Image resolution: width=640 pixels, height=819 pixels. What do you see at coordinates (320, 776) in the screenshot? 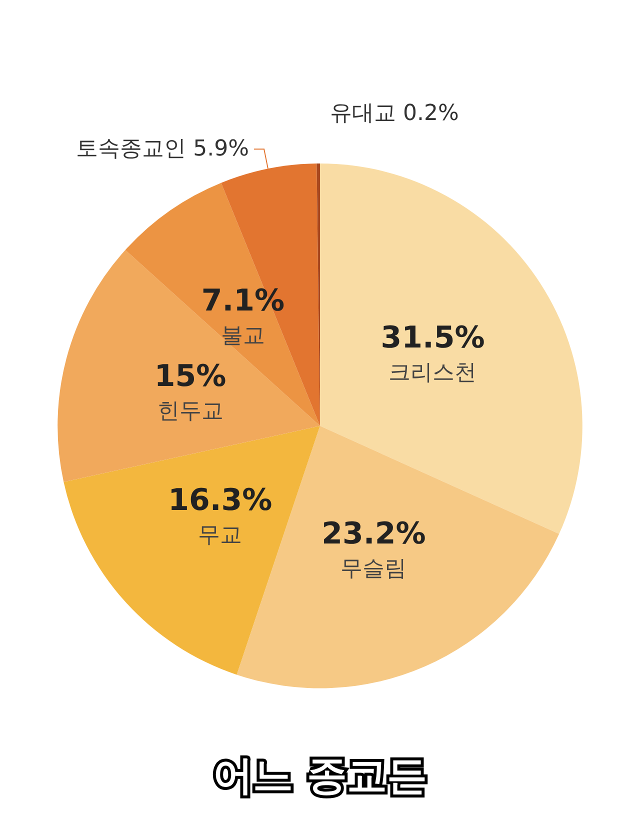
I see `text: 어느 종교든` at bounding box center [320, 776].